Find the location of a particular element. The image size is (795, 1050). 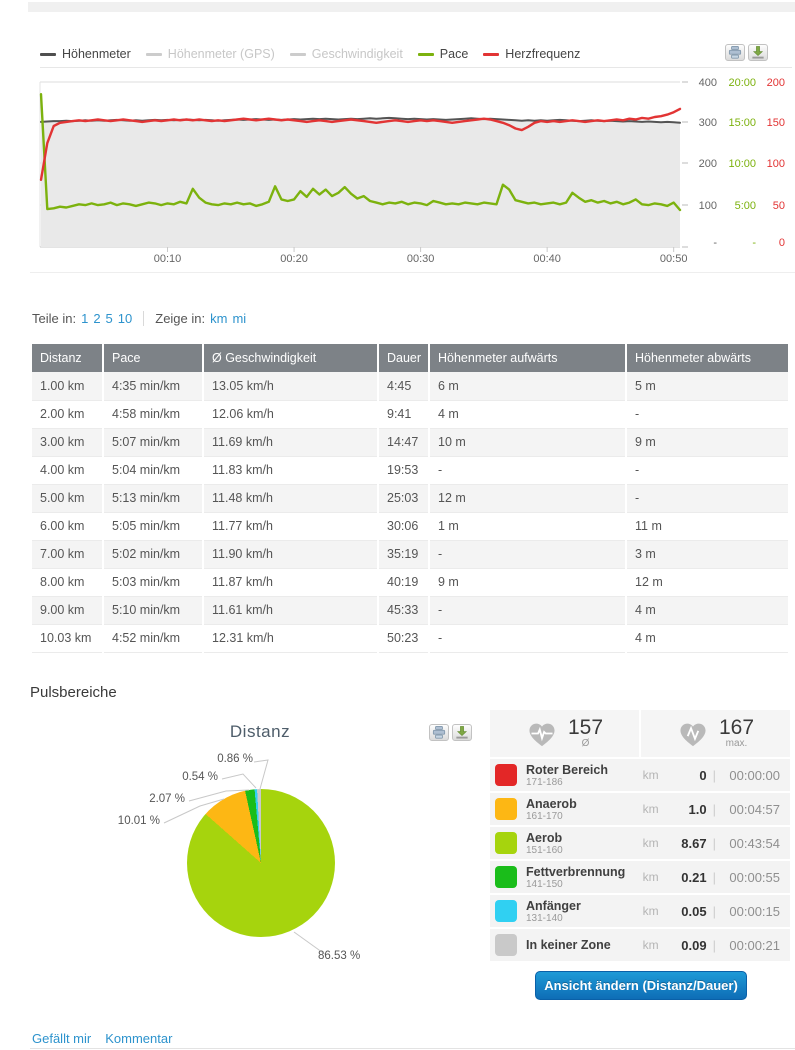

legend-label: Höhenmeter (GPS) is located at coordinates (221, 54).